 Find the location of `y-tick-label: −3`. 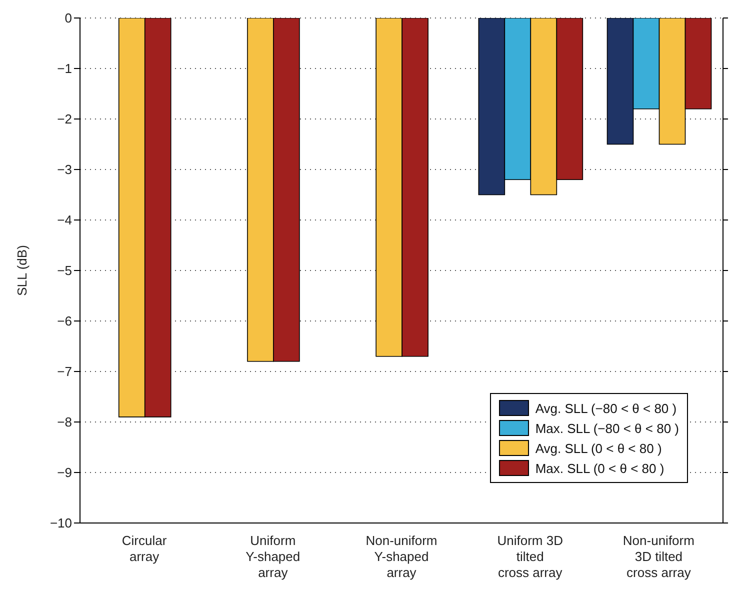

y-tick-label: −3 is located at coordinates (64, 170).